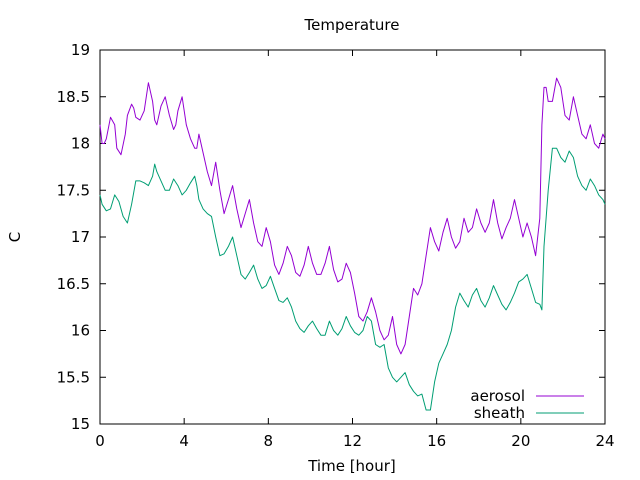 This screenshot has width=640, height=480. I want to click on y-tick-label: 16.5, so click(73, 284).